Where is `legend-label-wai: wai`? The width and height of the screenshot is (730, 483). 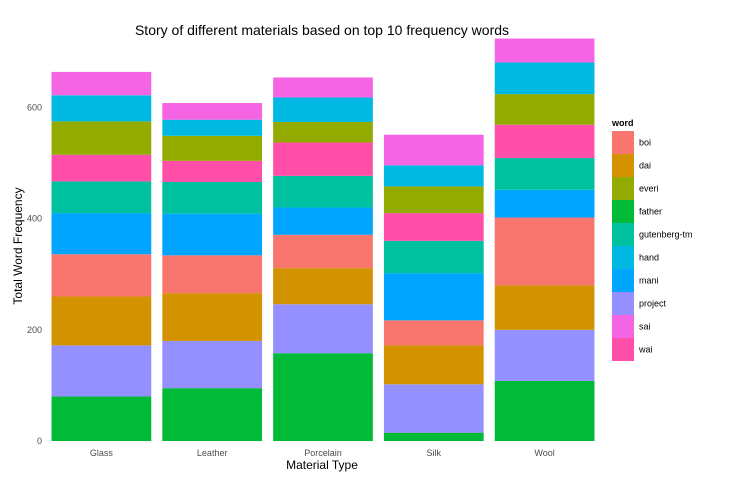 legend-label-wai: wai is located at coordinates (645, 350).